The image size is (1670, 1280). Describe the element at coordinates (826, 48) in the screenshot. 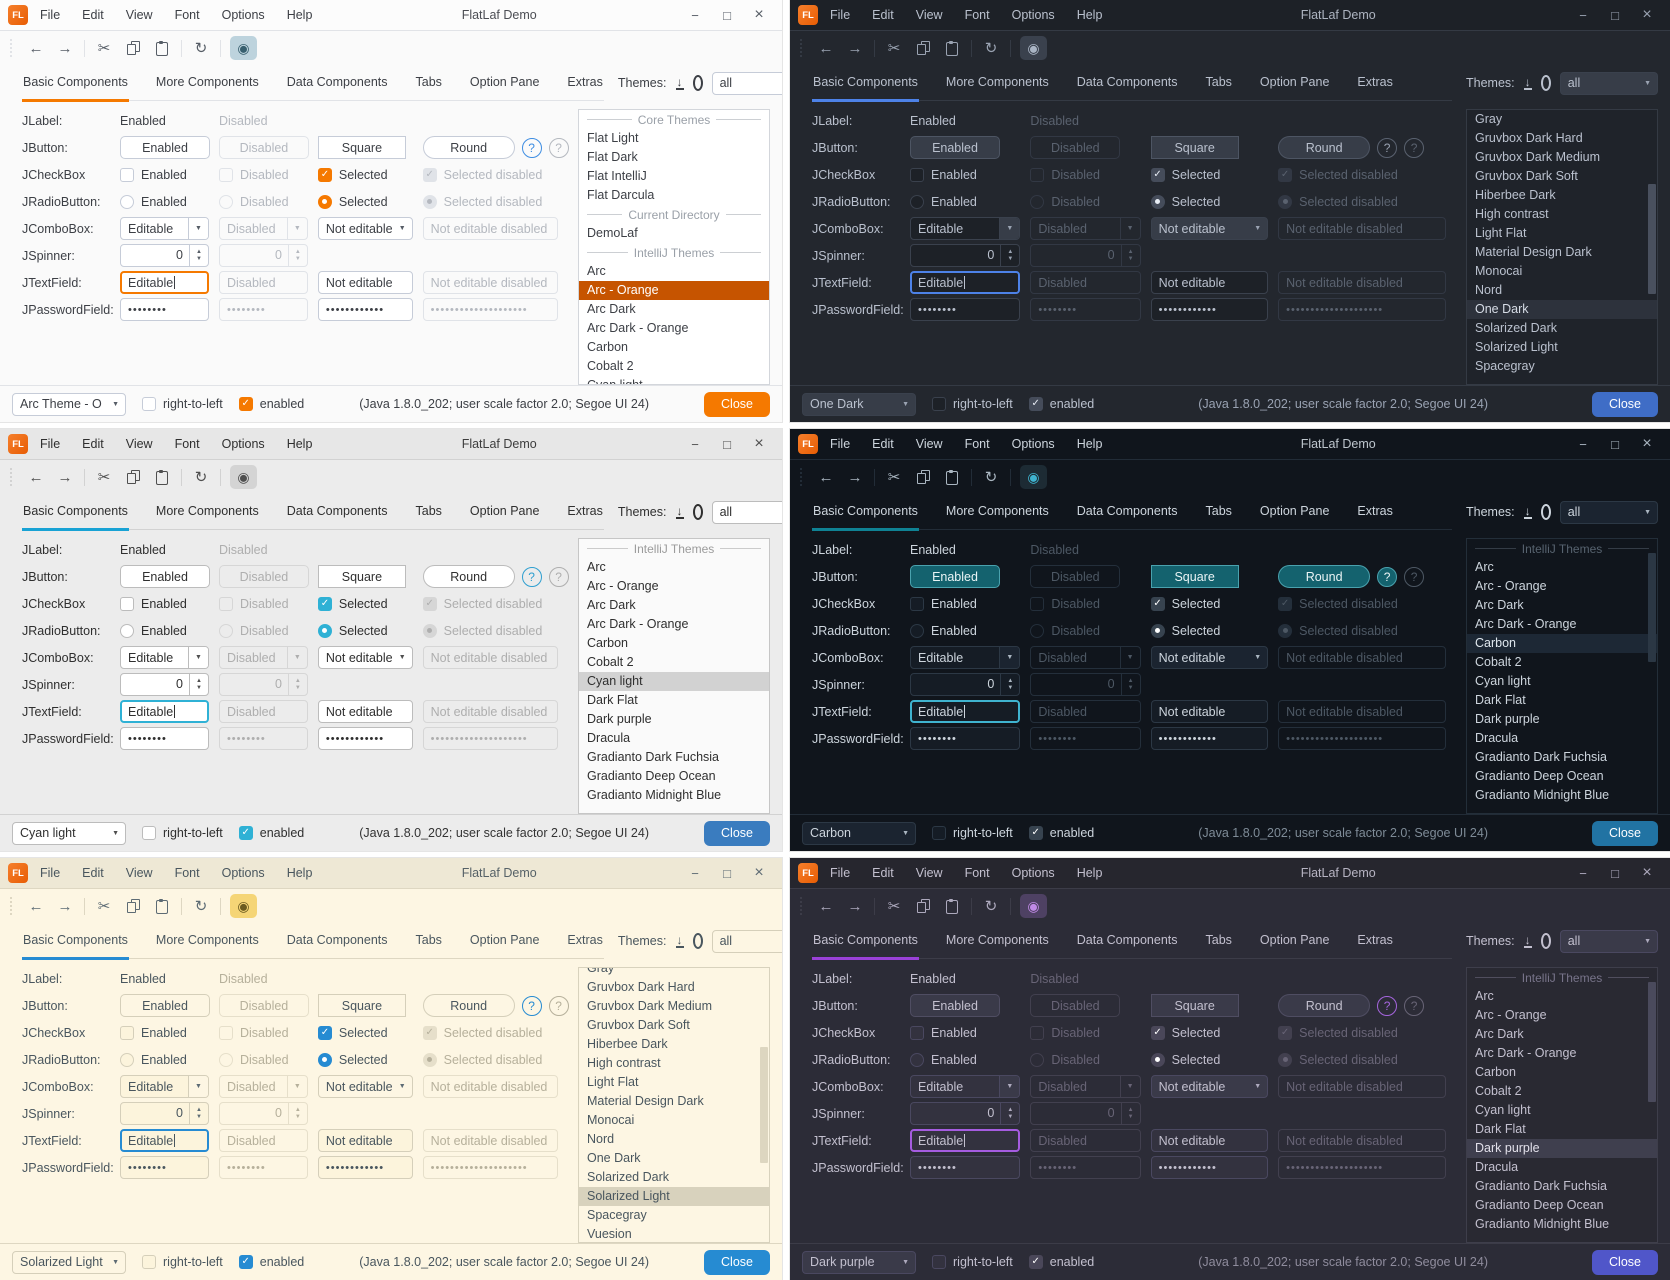

I see `back-icon: ←` at that location.